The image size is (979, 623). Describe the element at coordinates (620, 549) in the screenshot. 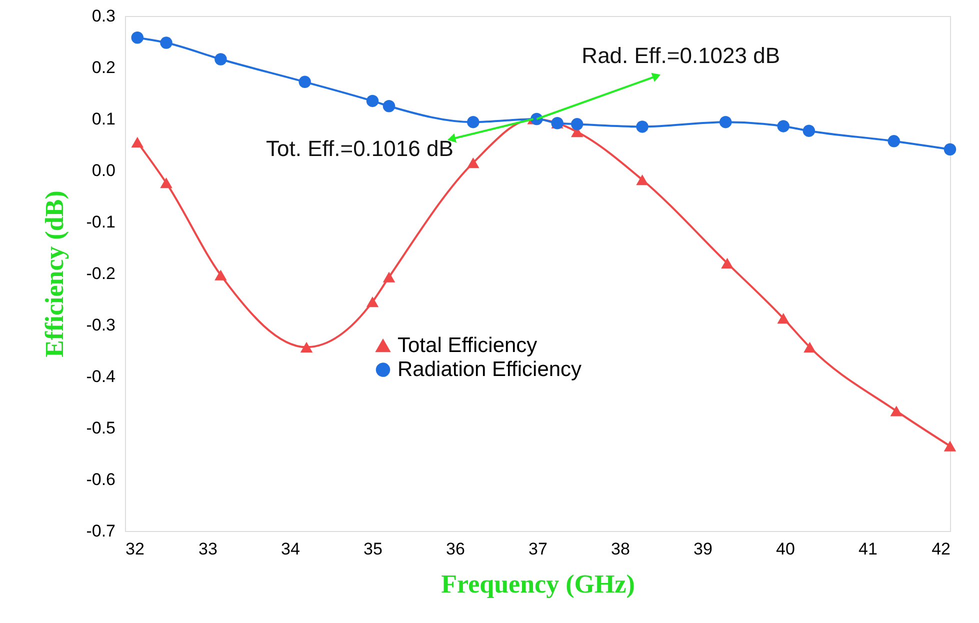

I see `x-tick-label: 38` at that location.